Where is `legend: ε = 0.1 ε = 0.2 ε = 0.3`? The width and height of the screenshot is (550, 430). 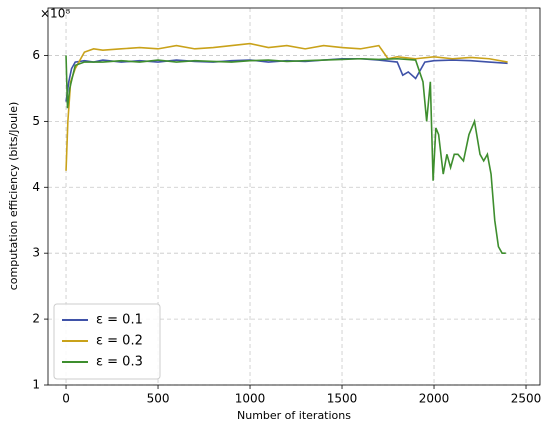
legend: ε = 0.1 ε = 0.2 ε = 0.3 is located at coordinates (107, 341).